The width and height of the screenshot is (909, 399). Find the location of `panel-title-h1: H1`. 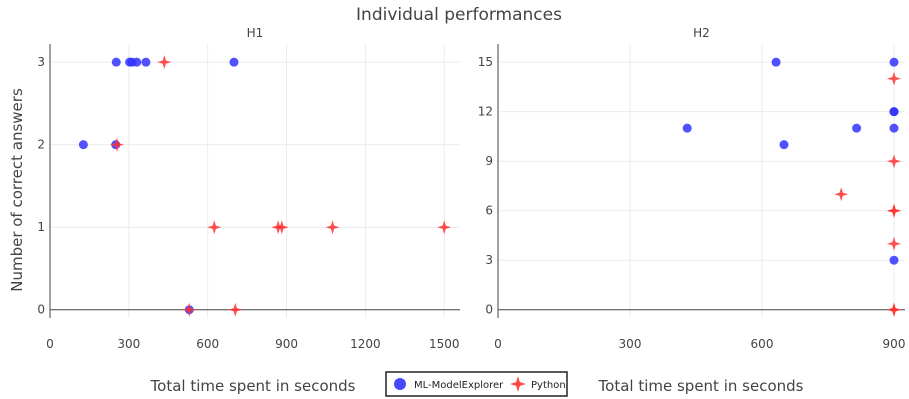

panel-title-h1: H1 is located at coordinates (255, 33).